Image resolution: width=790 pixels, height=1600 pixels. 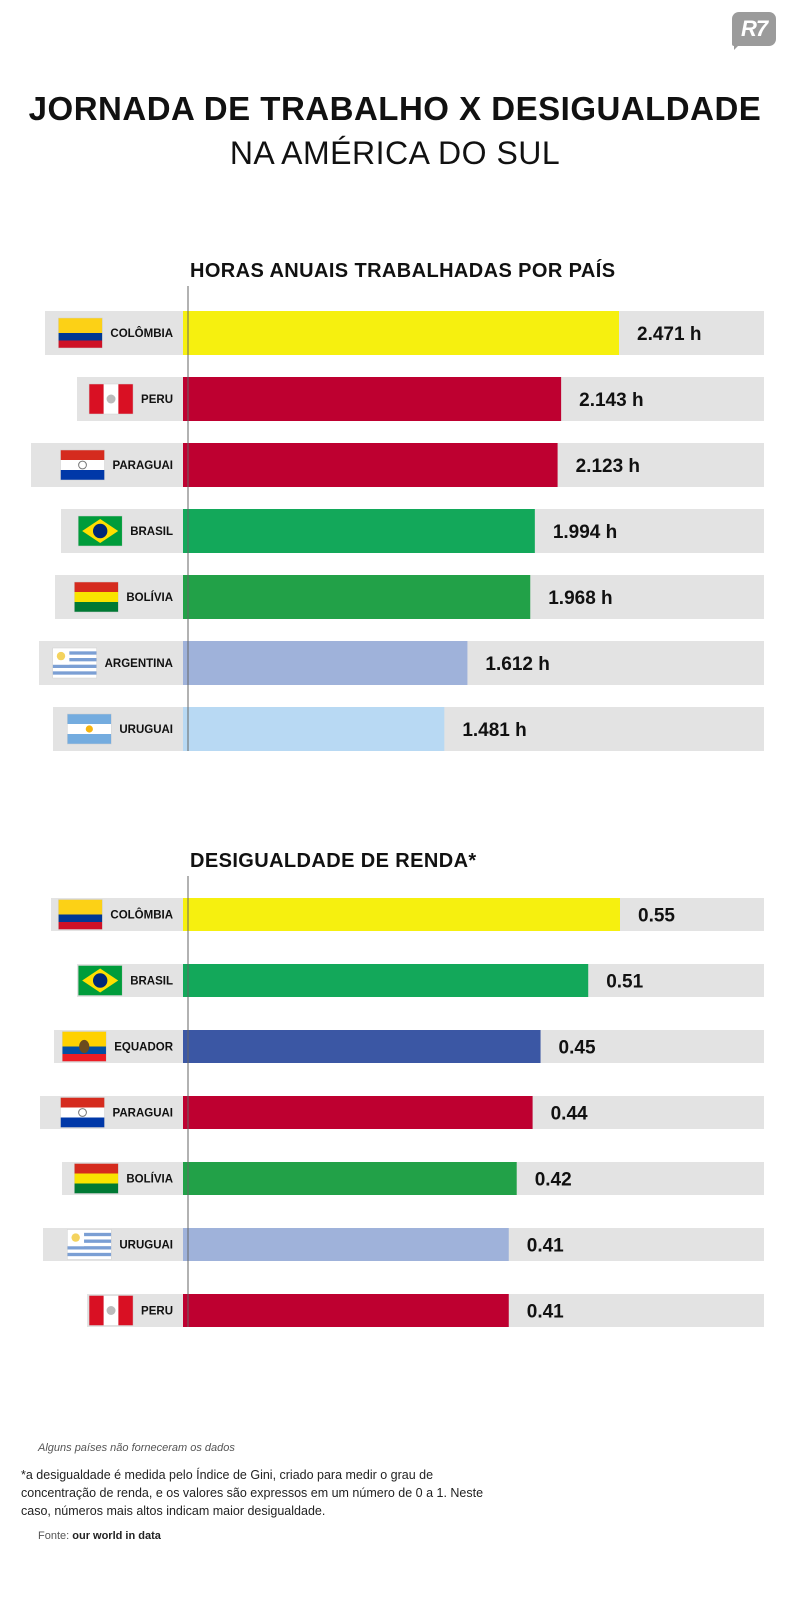 What do you see at coordinates (54, 1536) in the screenshot?
I see `source-label: Fonte:` at bounding box center [54, 1536].